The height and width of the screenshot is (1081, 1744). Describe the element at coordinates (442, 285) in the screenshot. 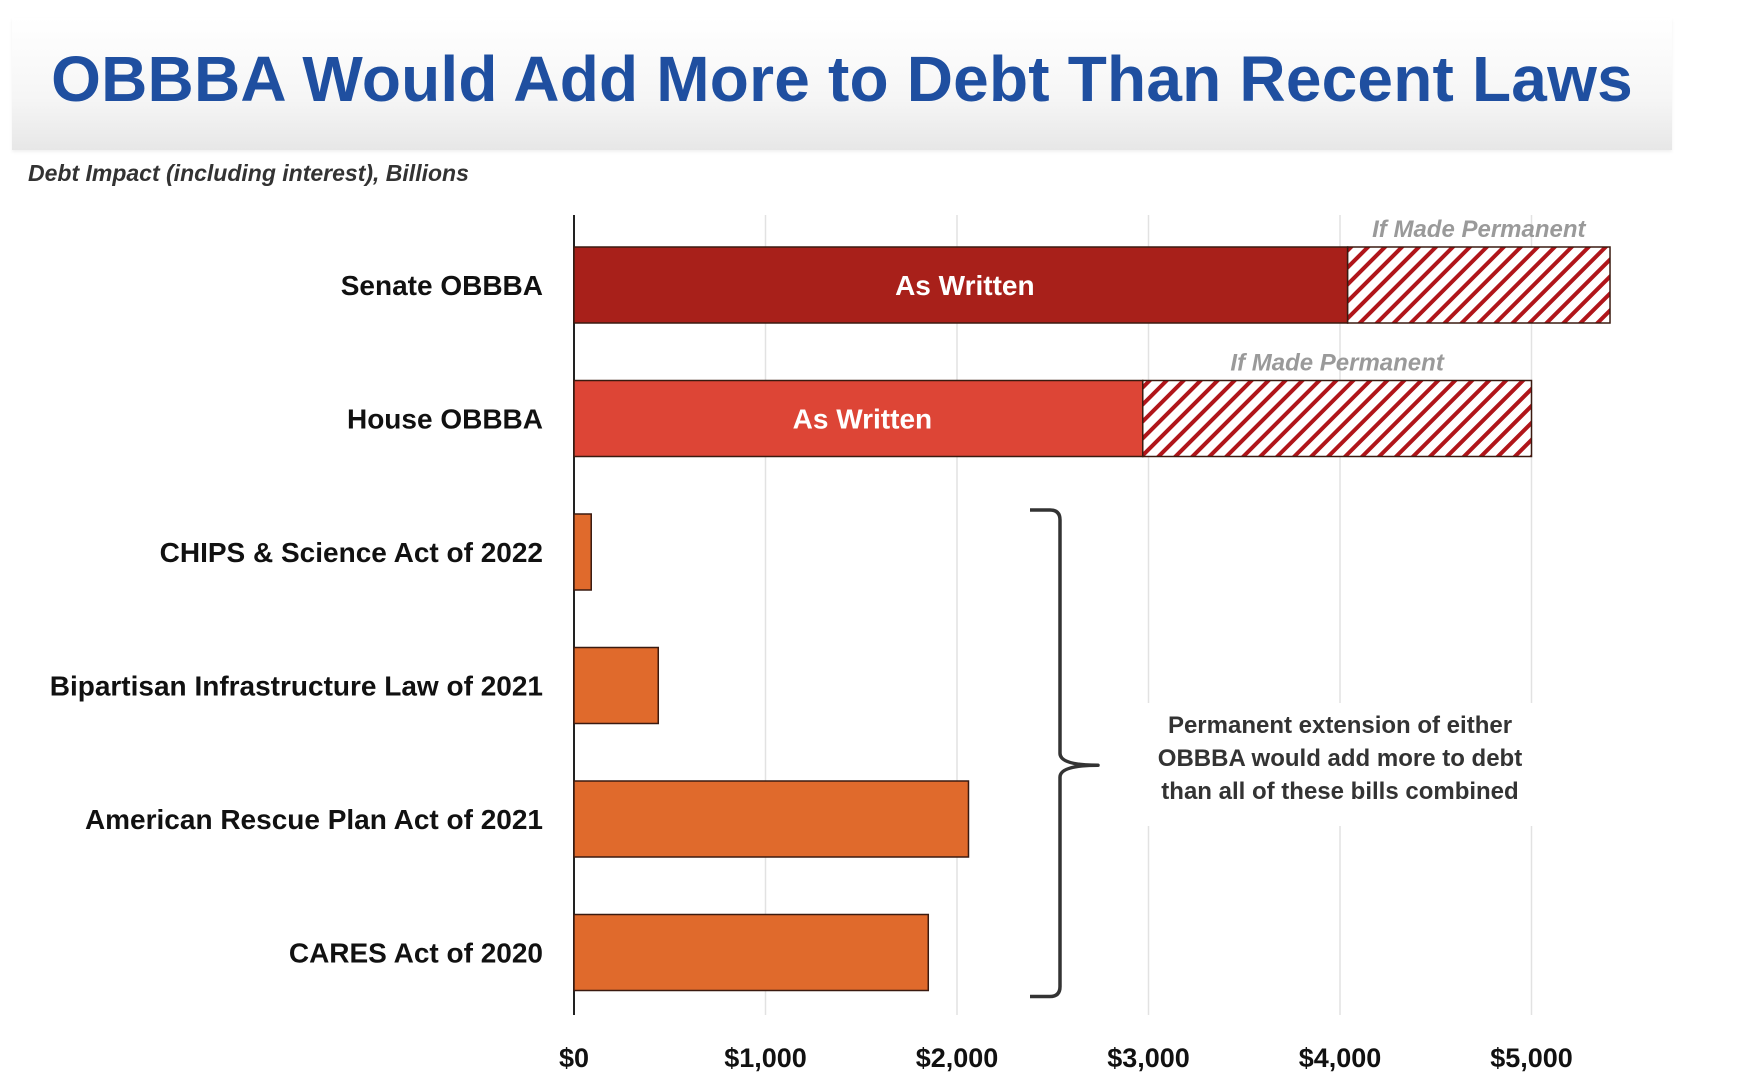

I see `category-label: Senate OBBBA` at that location.